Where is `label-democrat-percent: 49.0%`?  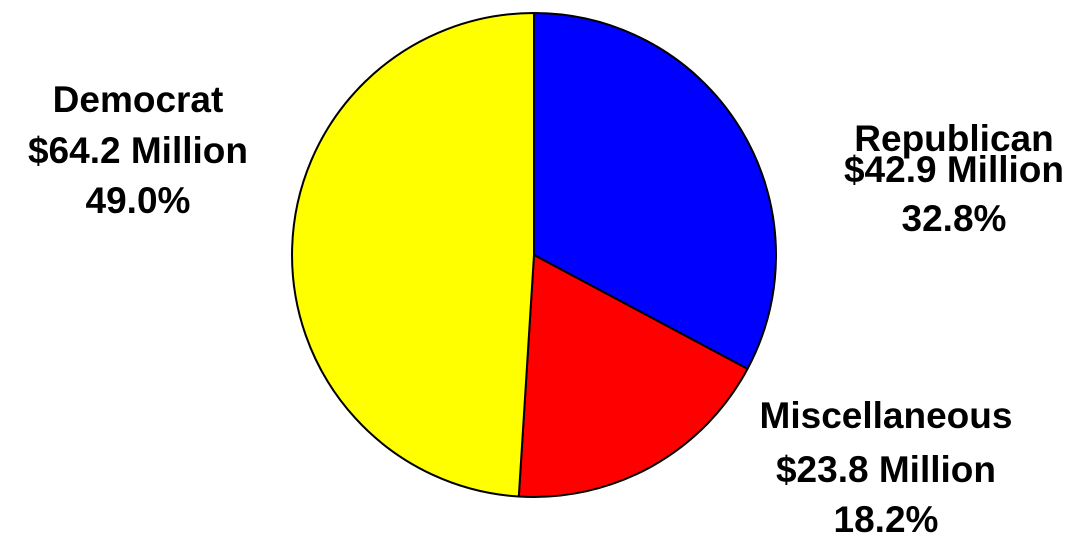
label-democrat-percent: 49.0% is located at coordinates (138, 200).